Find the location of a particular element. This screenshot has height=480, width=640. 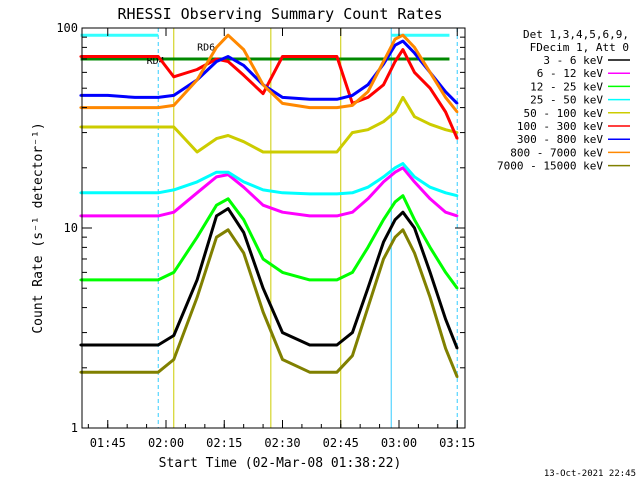

annotation-rd4: RD4 is located at coordinates (156, 61).